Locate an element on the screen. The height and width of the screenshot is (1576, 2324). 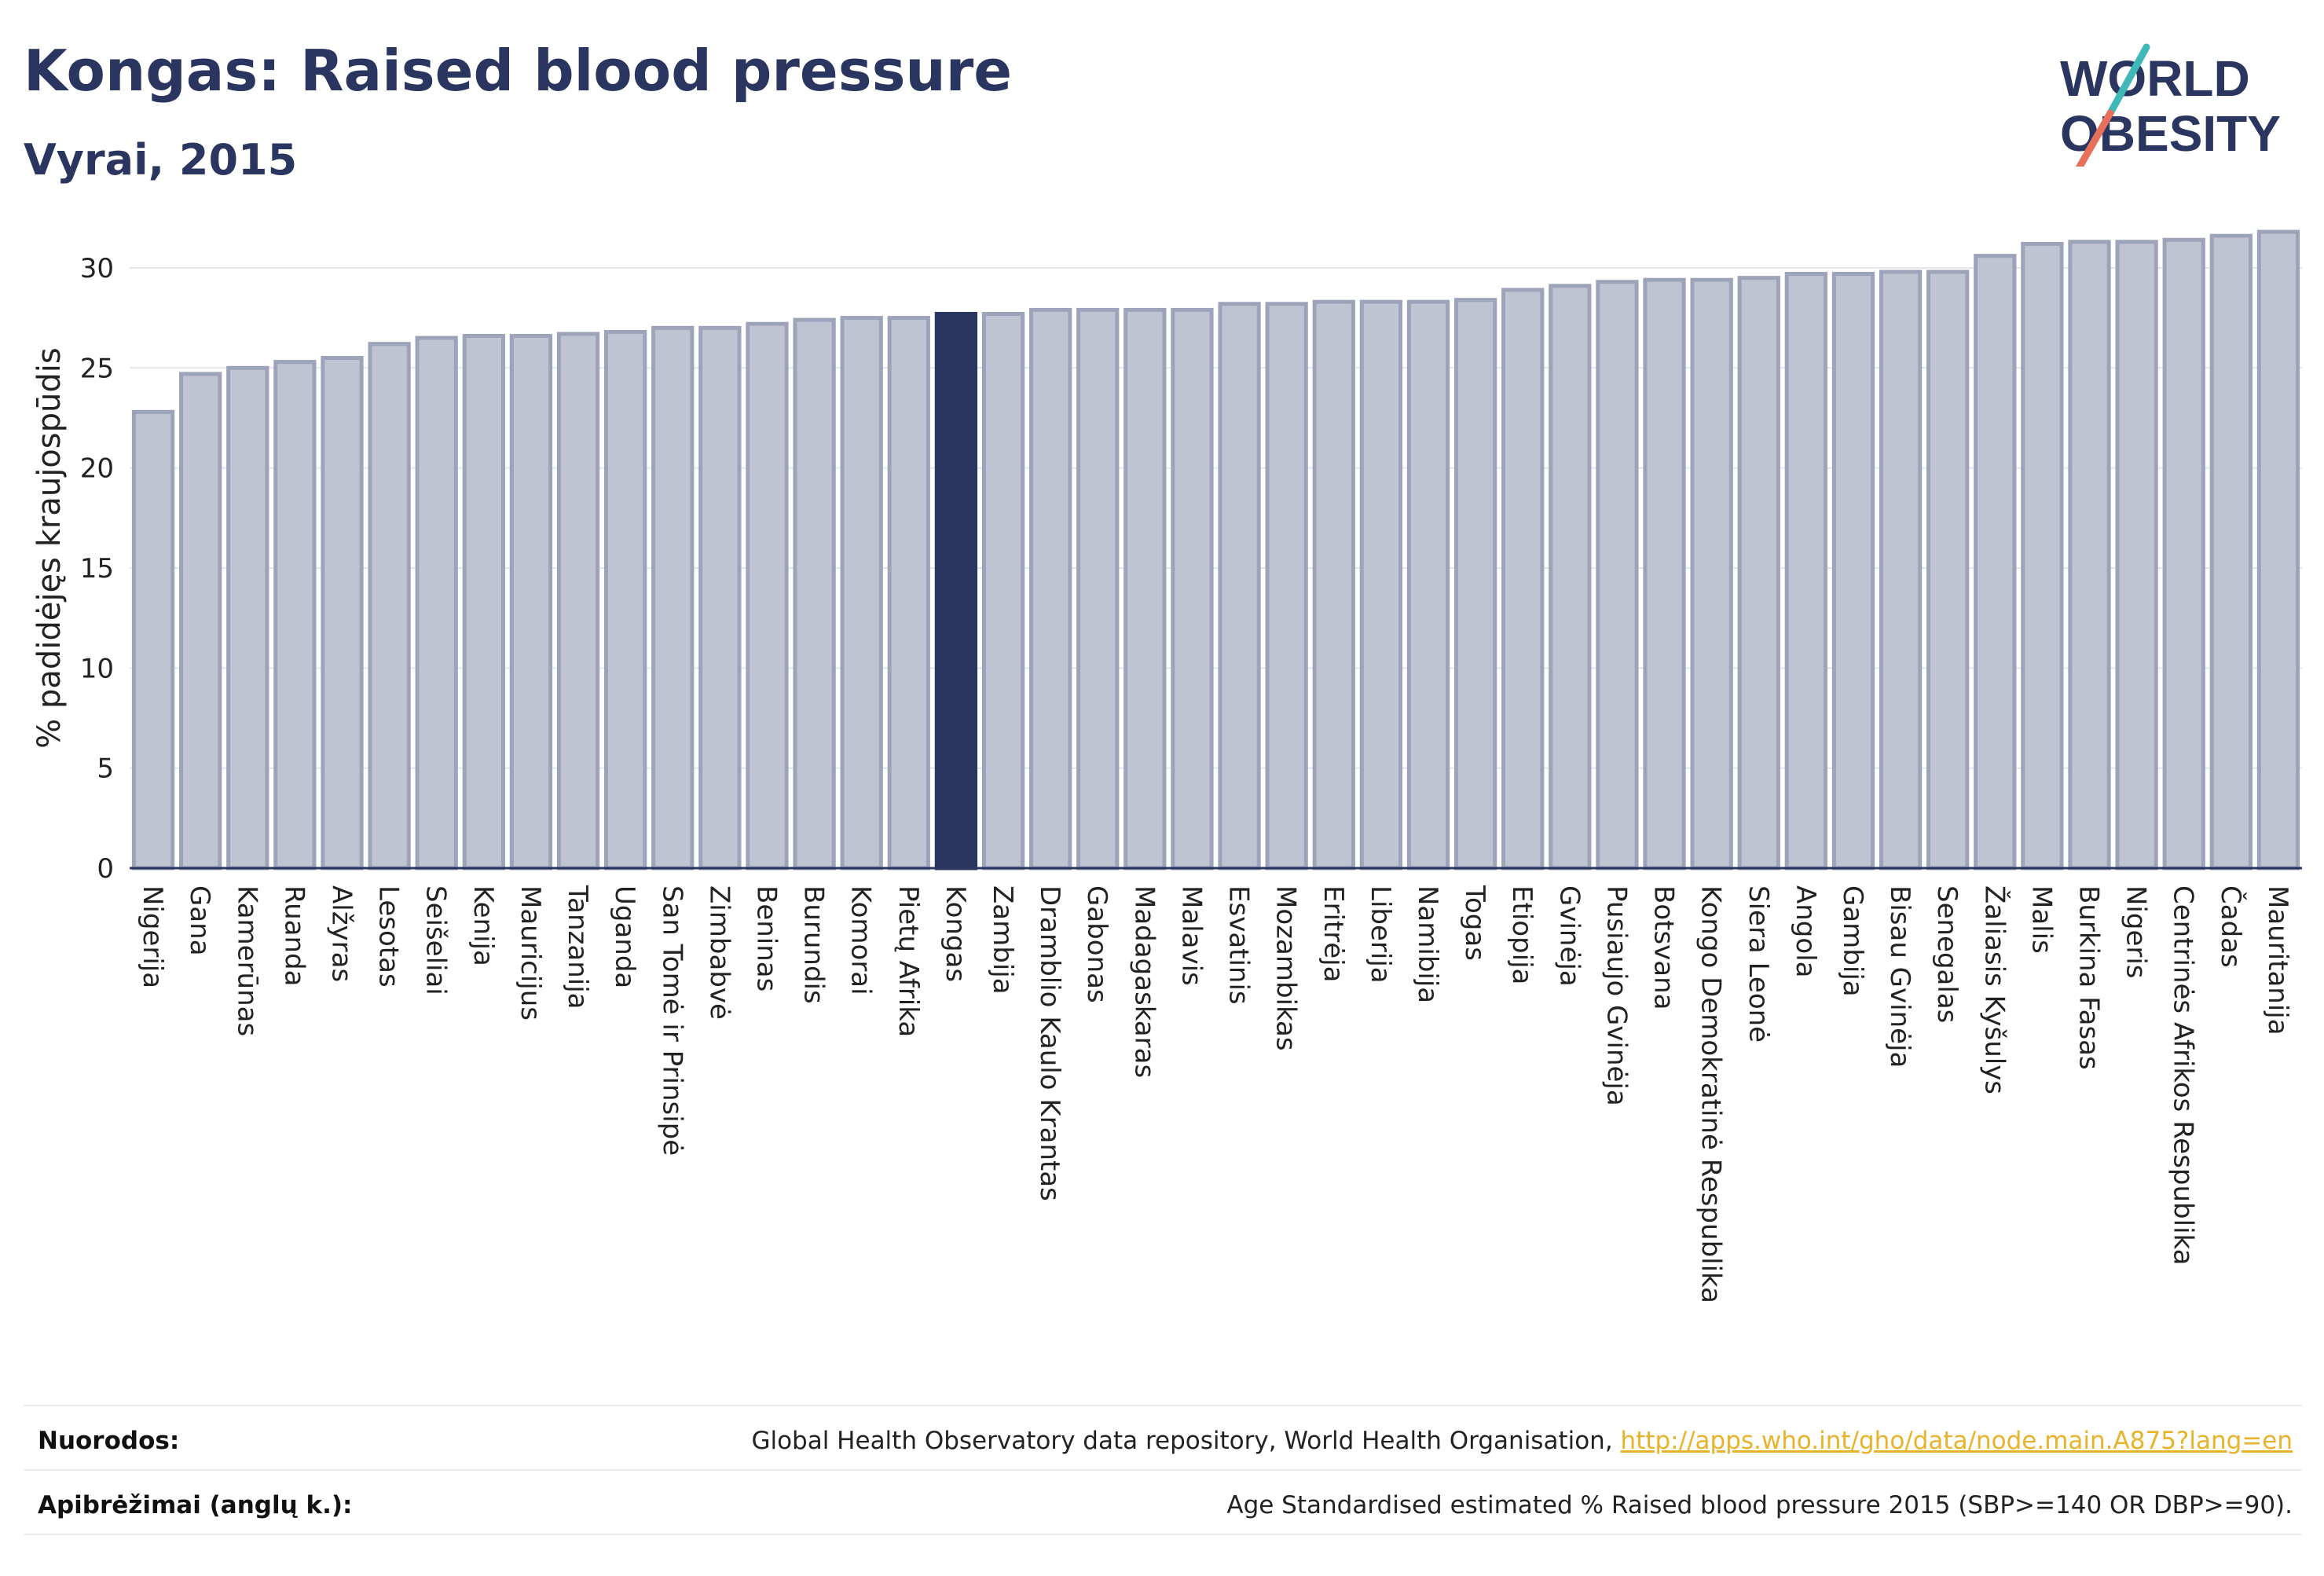
x-tick-label: Gabonas is located at coordinates (1097, 944).